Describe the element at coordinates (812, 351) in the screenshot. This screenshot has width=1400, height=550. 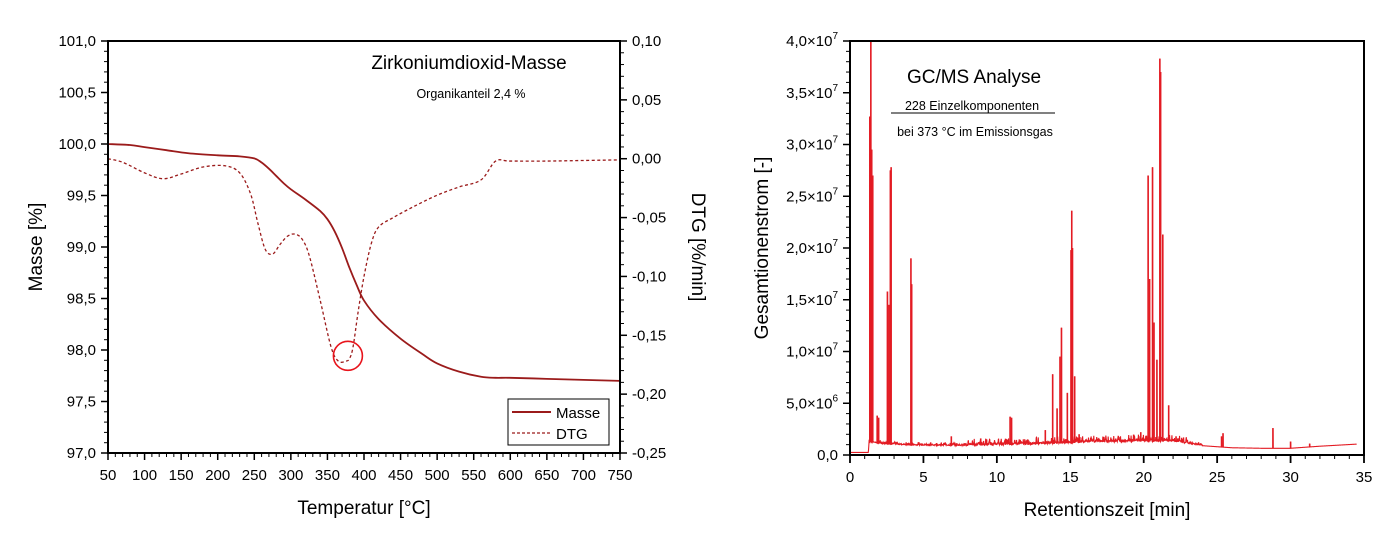
I see `y-tick-label: 1,0×10⁷` at that location.